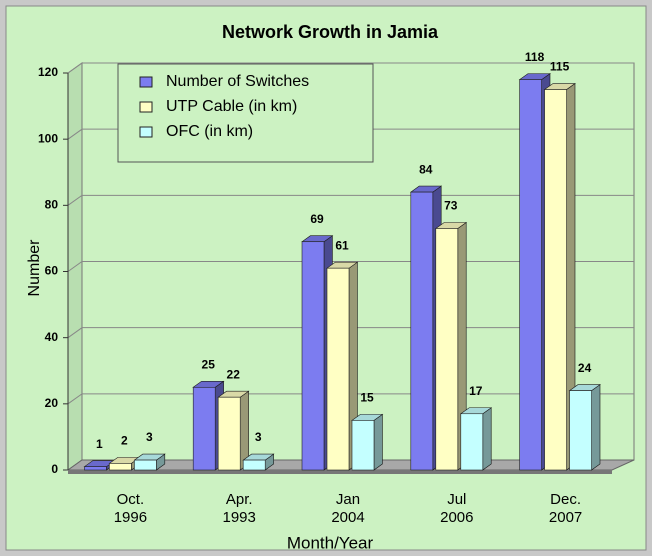  I want to click on chart-title: Network Growth in Jamia, so click(330, 32).